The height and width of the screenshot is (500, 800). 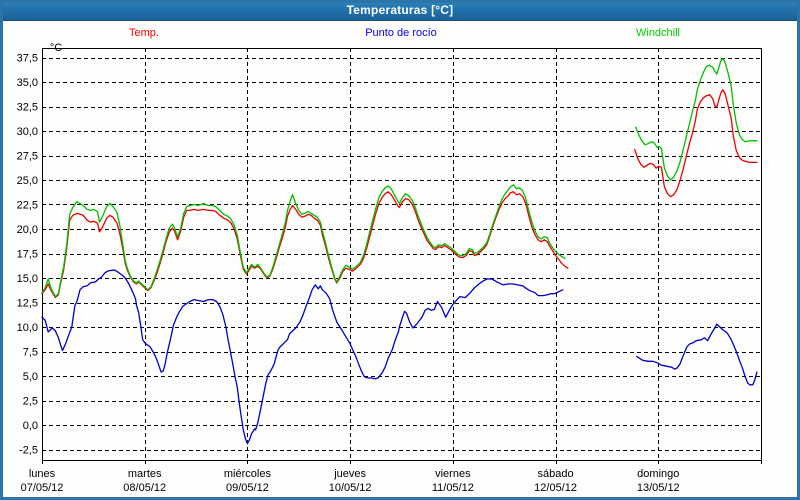 I want to click on window-title: Temperaturas [°C], so click(x=400, y=10).